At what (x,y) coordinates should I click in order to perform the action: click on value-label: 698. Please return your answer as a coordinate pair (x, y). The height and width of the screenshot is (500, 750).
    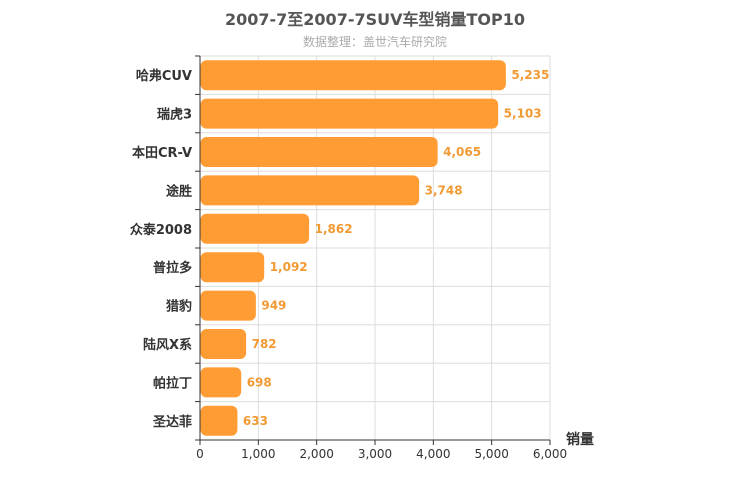
    Looking at the image, I should click on (259, 382).